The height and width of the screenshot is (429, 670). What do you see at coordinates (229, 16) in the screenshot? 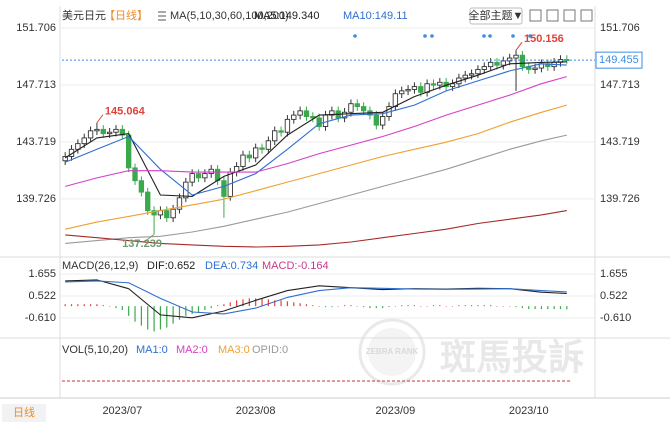
I see `indicator-label: MA(5,10,30,60,100,200)` at bounding box center [229, 16].